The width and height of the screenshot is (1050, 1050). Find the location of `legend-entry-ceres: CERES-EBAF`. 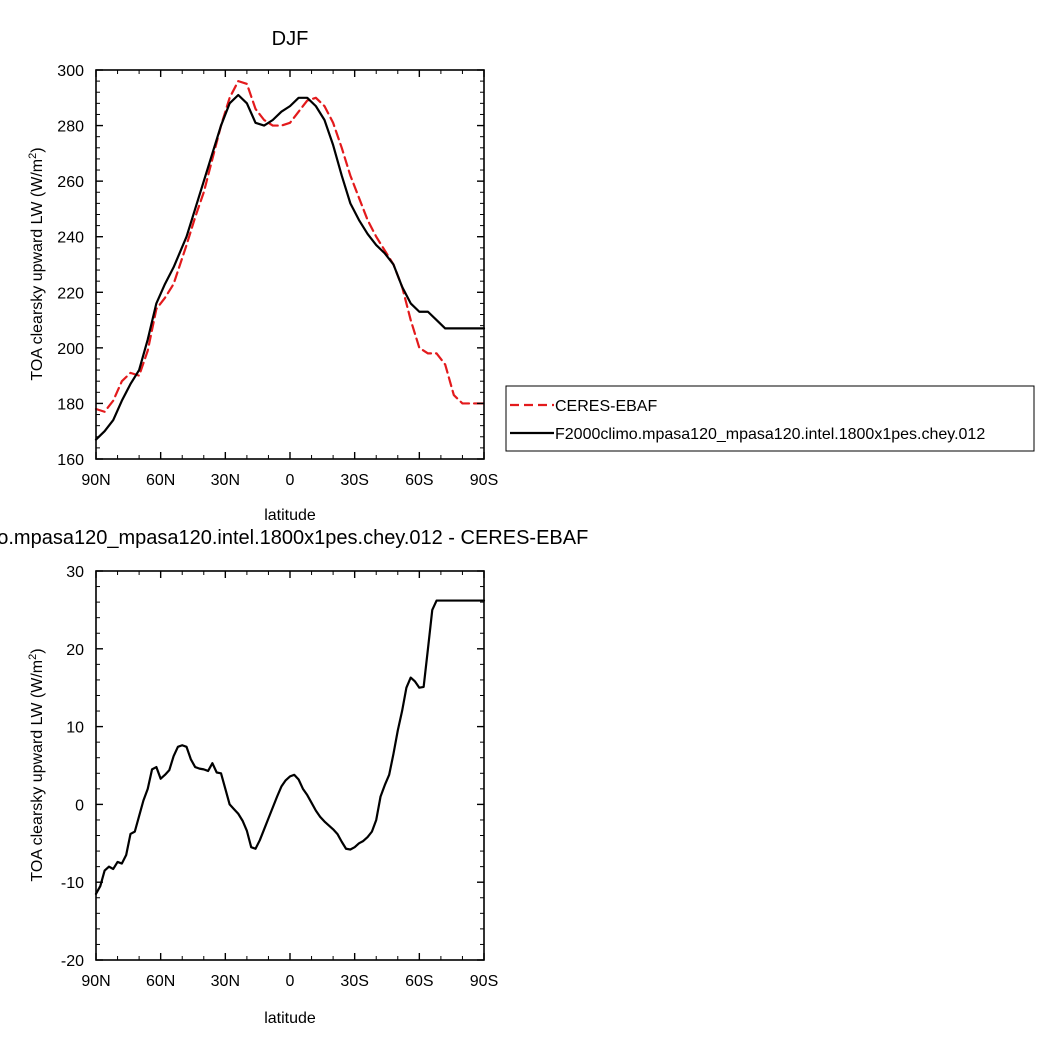

legend-entry-ceres: CERES-EBAF is located at coordinates (606, 406).